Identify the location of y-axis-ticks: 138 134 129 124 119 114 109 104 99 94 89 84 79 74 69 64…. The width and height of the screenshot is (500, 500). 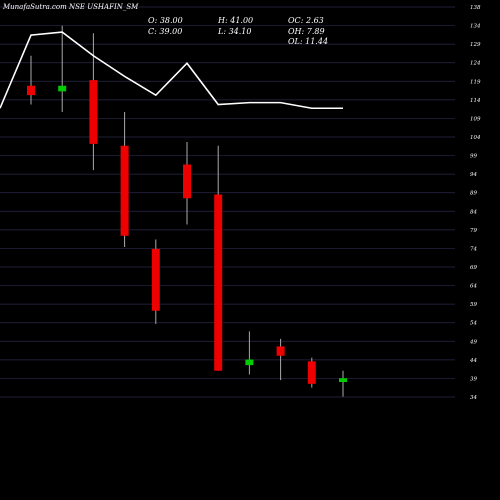
(475, 203).